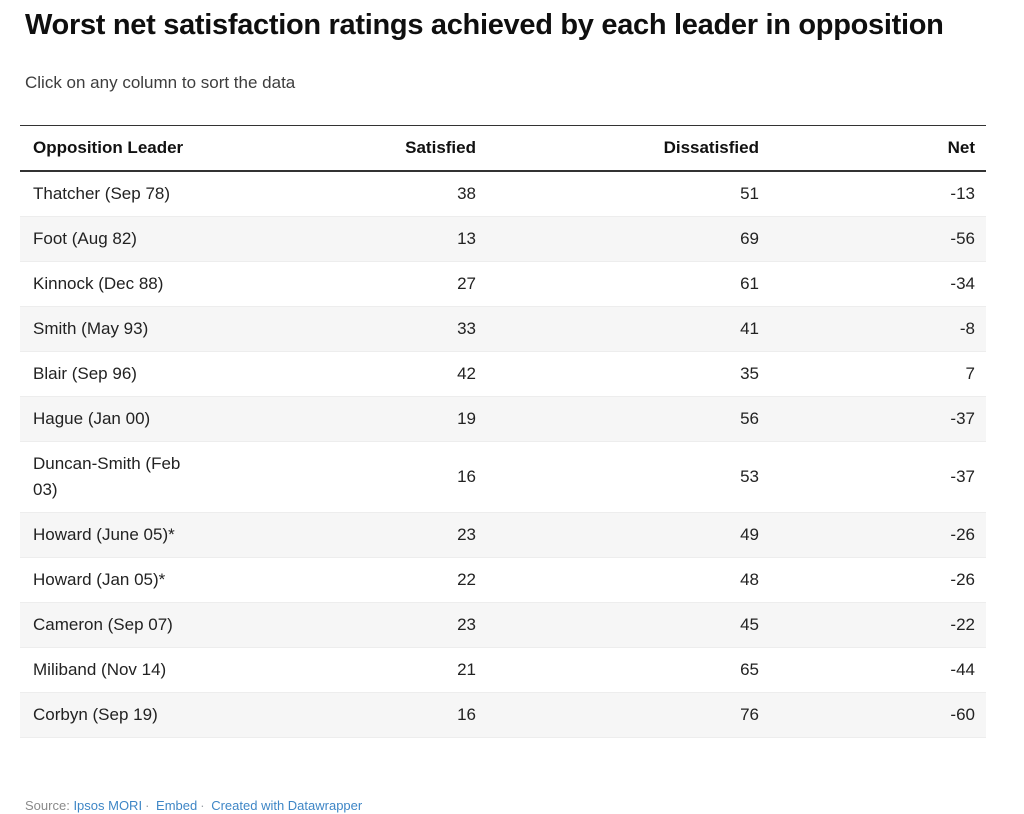 This screenshot has height=814, width=1024. I want to click on cell-satisfied: 33, so click(466, 328).